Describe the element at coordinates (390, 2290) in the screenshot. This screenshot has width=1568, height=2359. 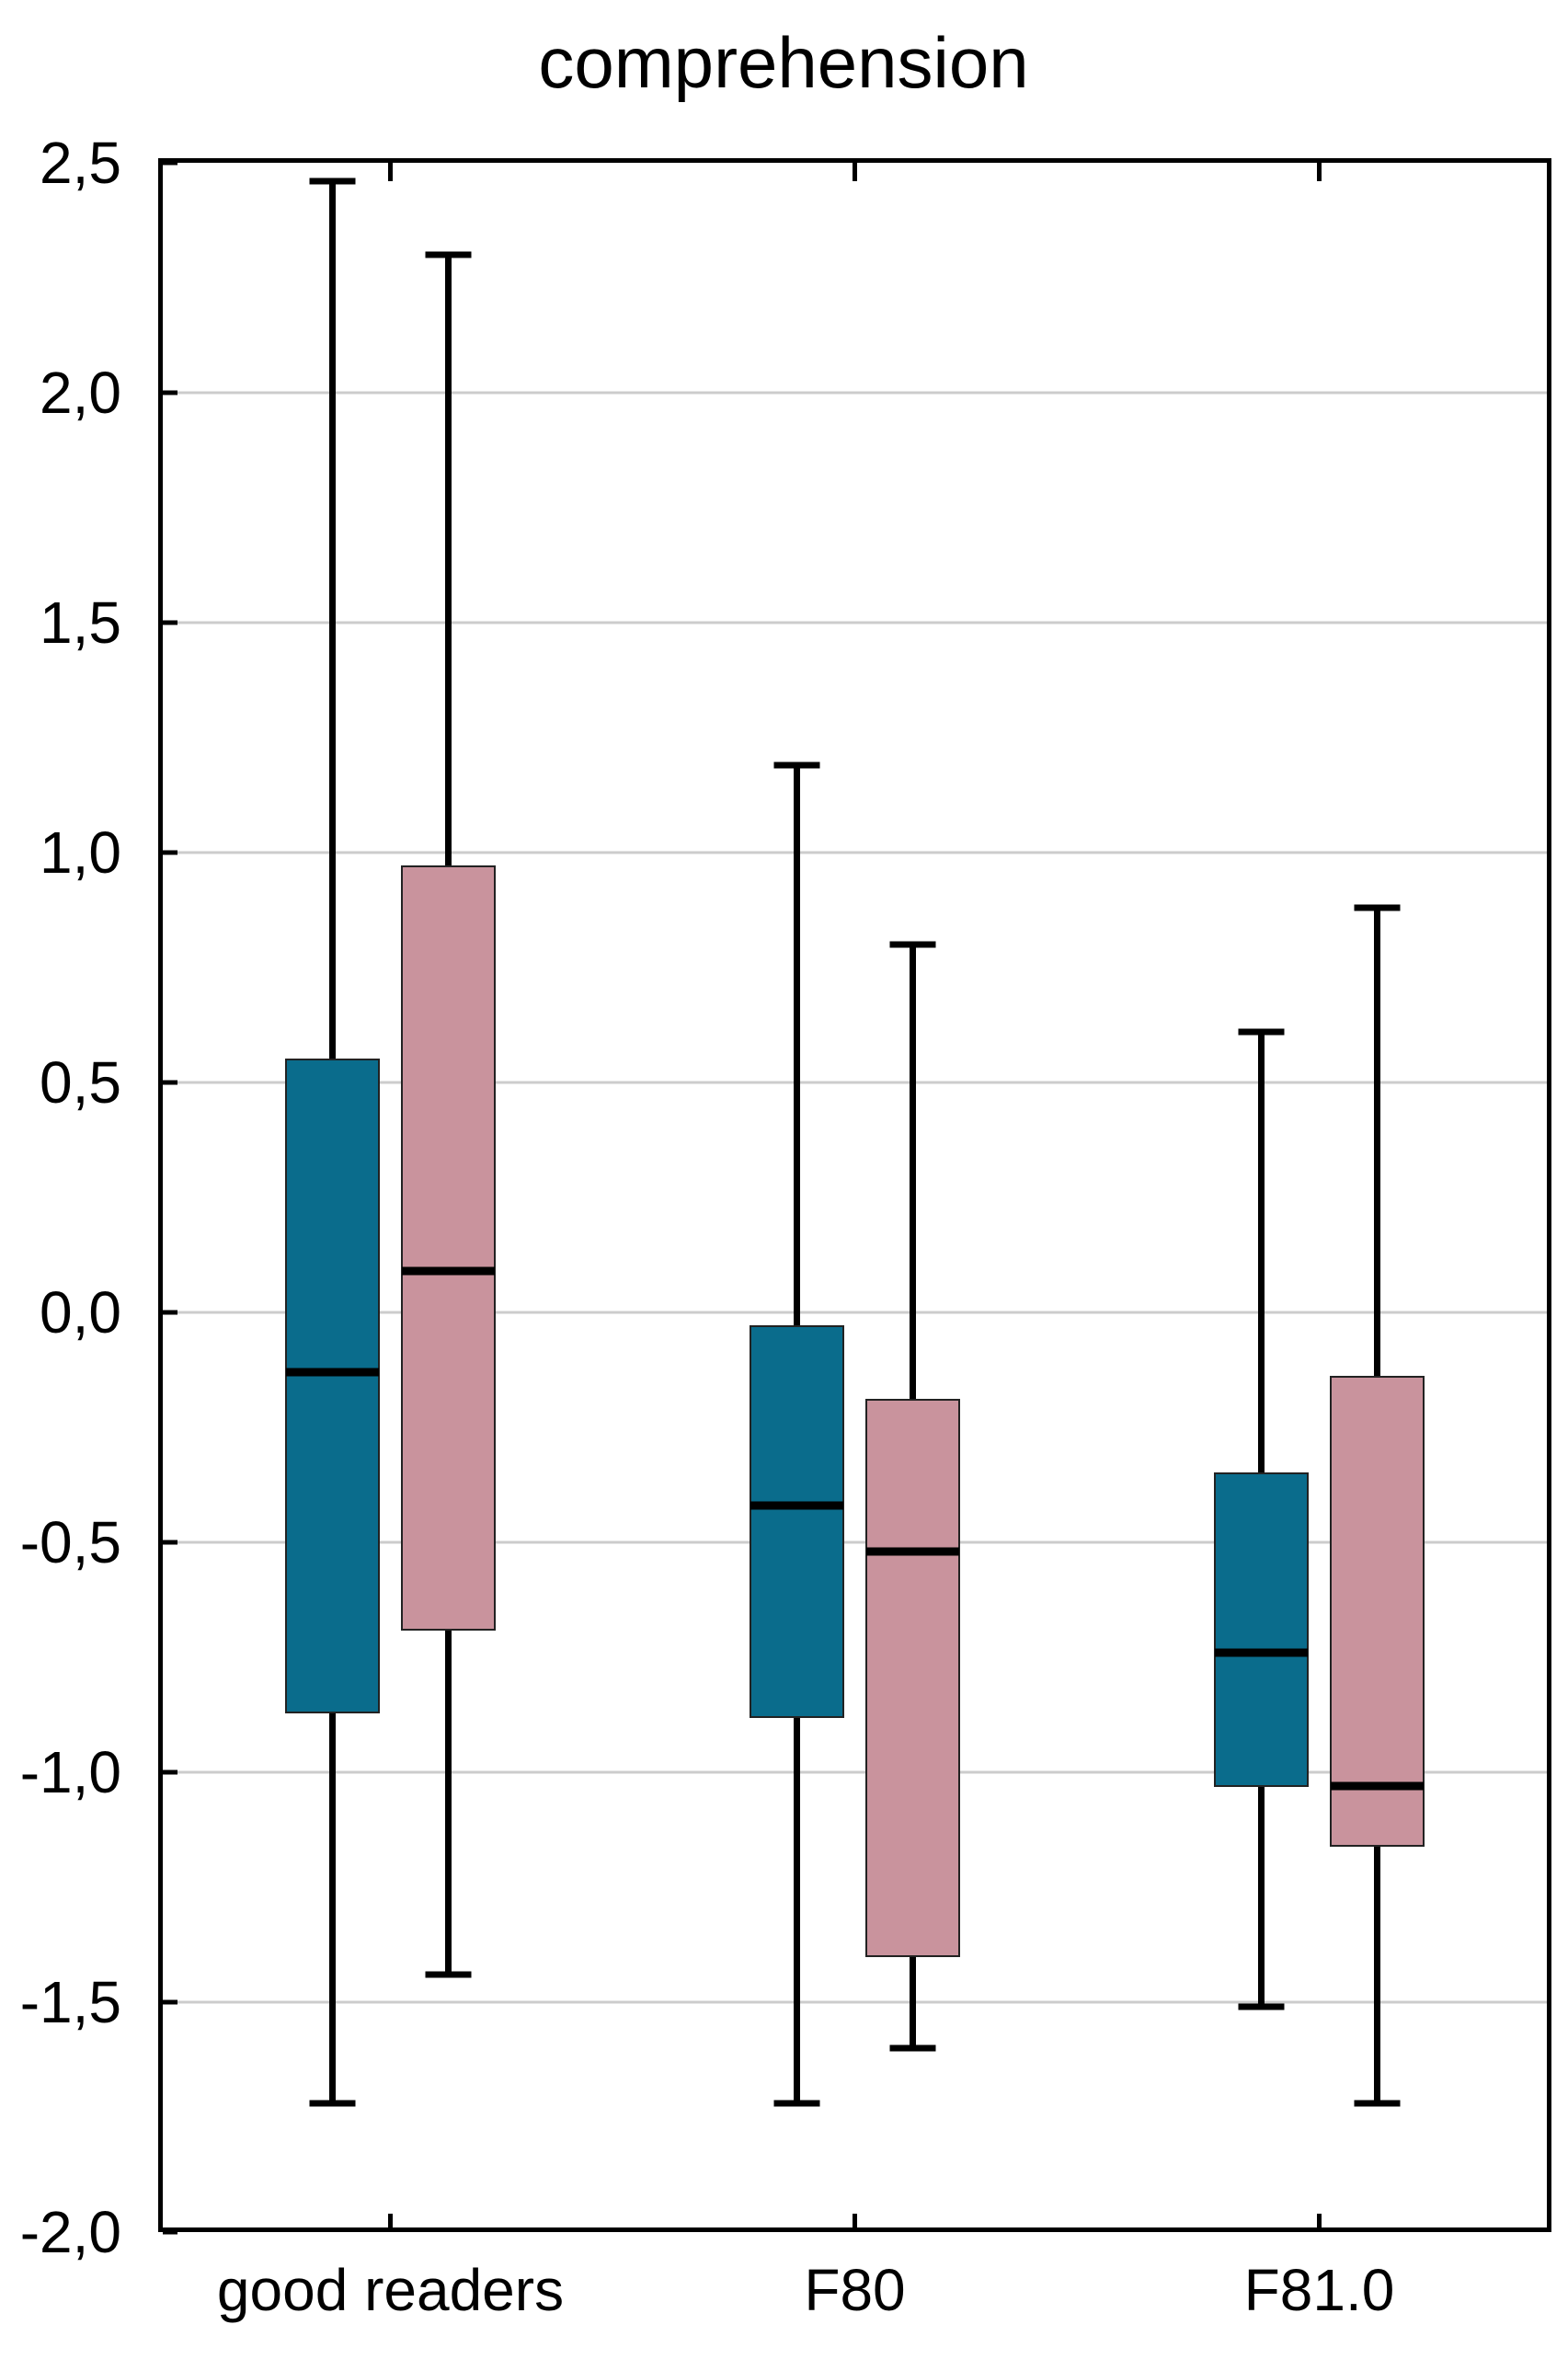
I see `x-category-label-good-readers: good readers` at that location.